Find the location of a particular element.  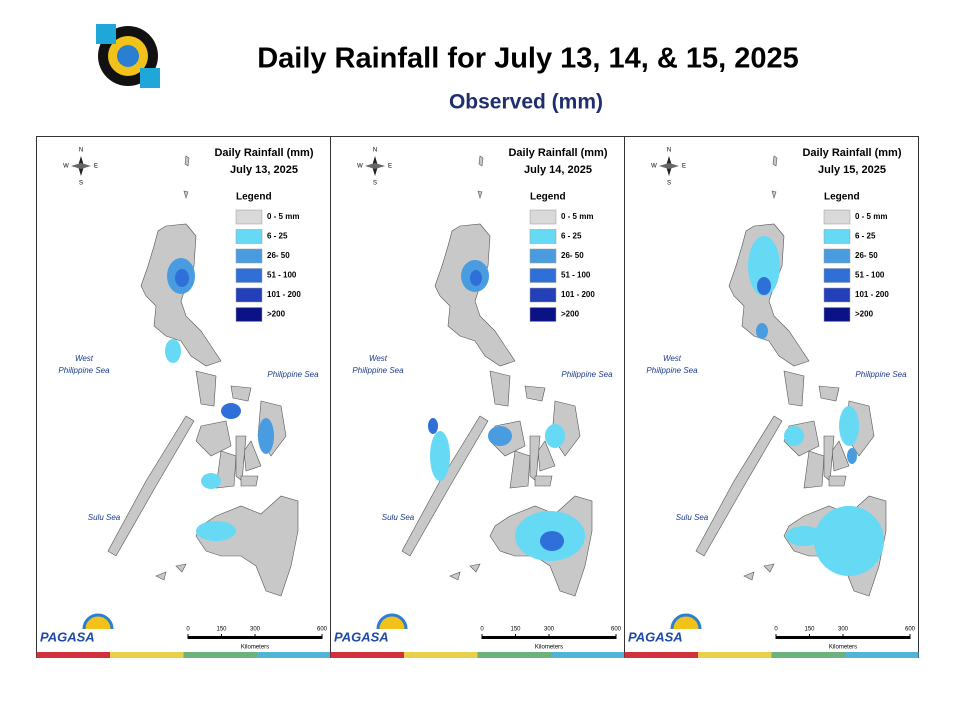

subtitle: Observed (mm) is located at coordinates (526, 102).